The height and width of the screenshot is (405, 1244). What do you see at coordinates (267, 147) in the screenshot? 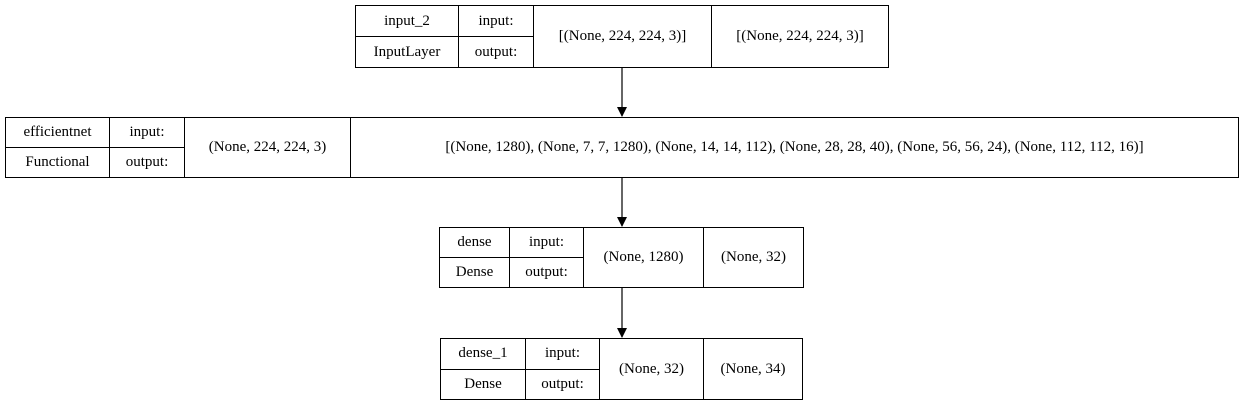
I see `input-shape: (None, 224, 224, 3)` at bounding box center [267, 147].